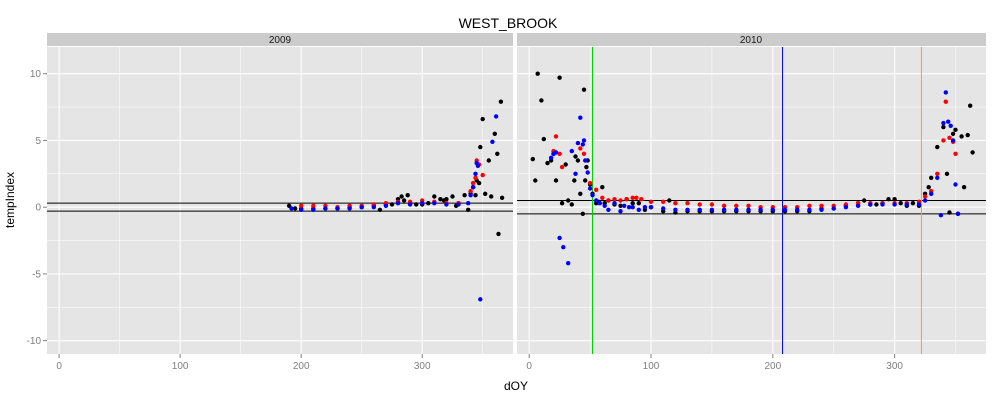 The height and width of the screenshot is (400, 1000). I want to click on facet-strip-2010, so click(751, 39).